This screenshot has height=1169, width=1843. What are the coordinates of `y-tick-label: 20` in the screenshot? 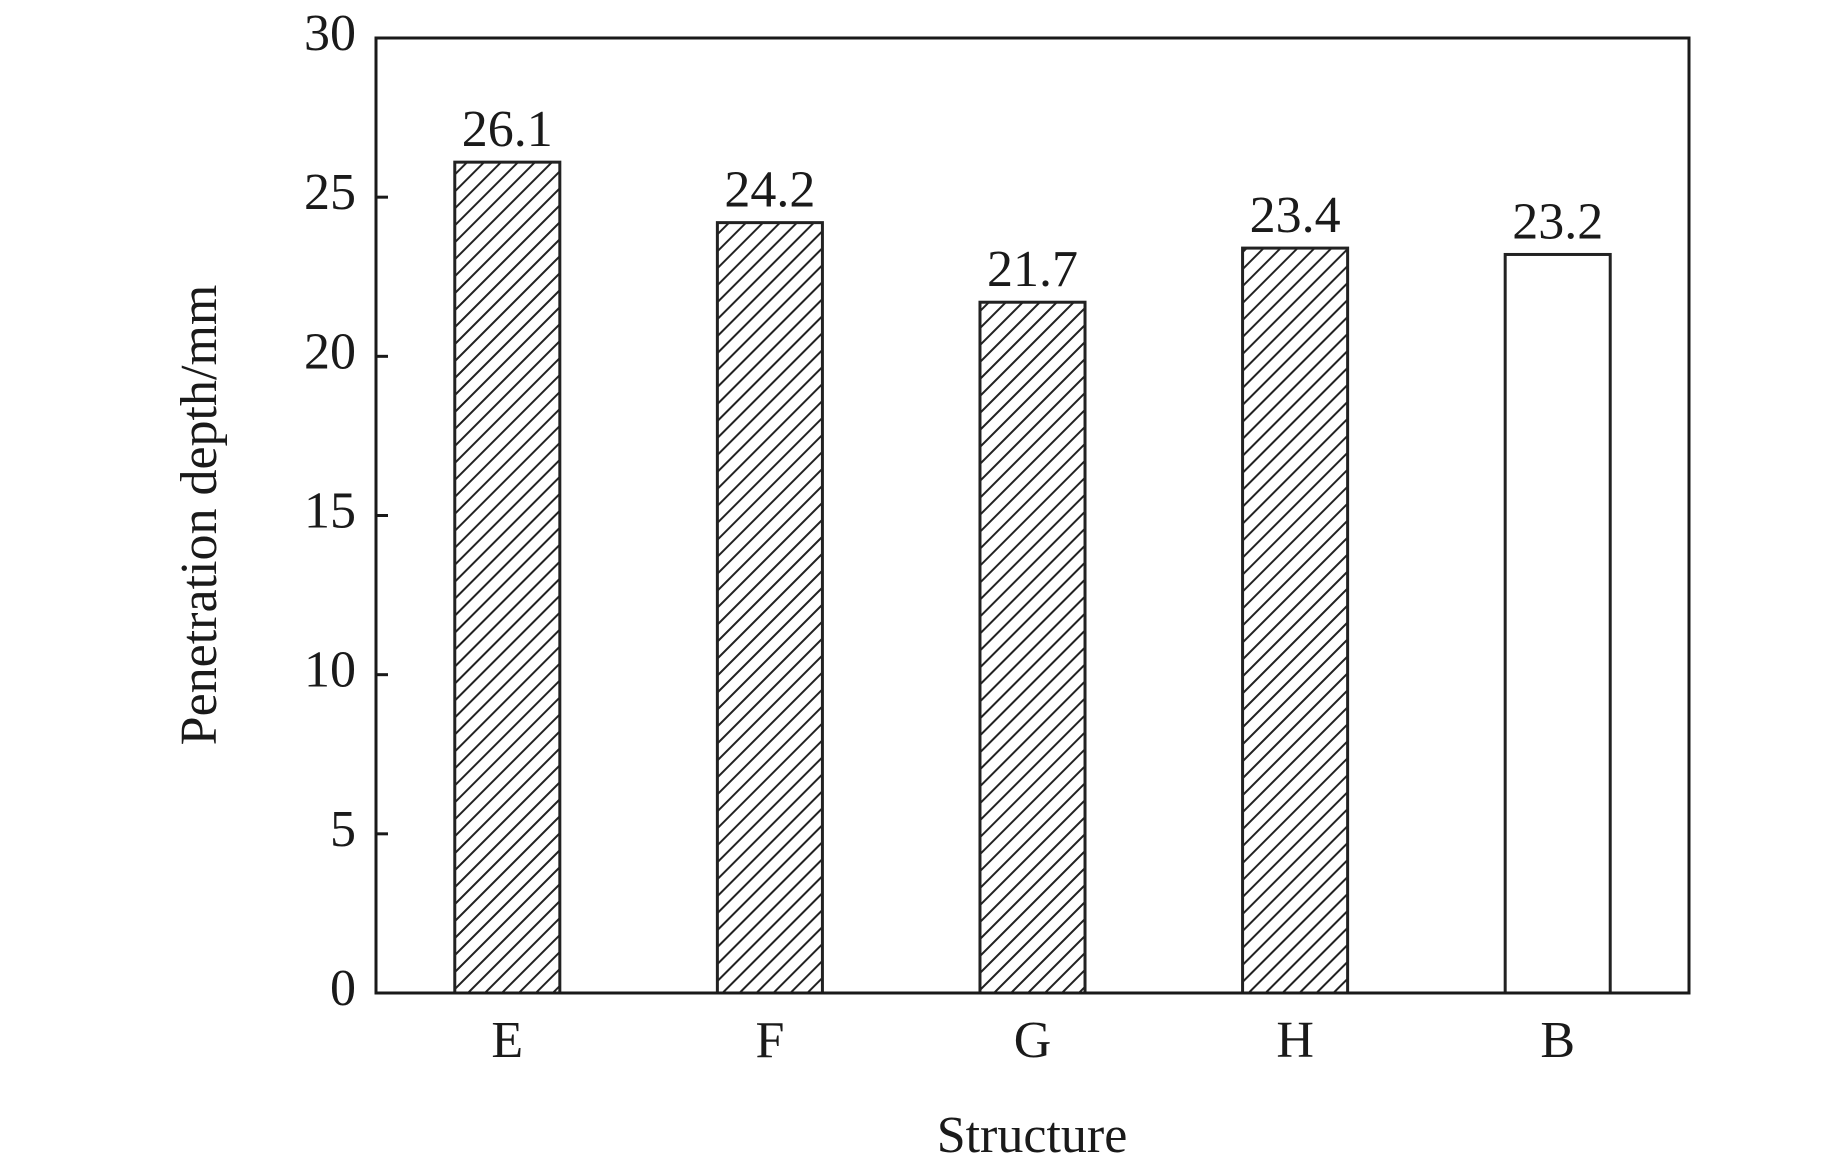 It's located at (330, 351).